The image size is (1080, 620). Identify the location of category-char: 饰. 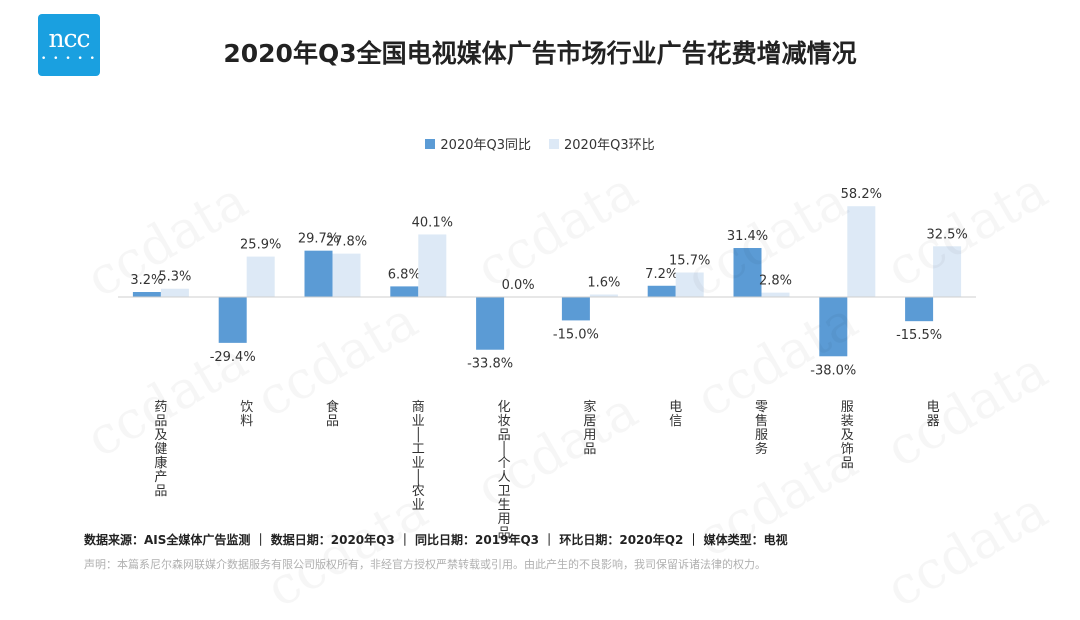
(847, 449).